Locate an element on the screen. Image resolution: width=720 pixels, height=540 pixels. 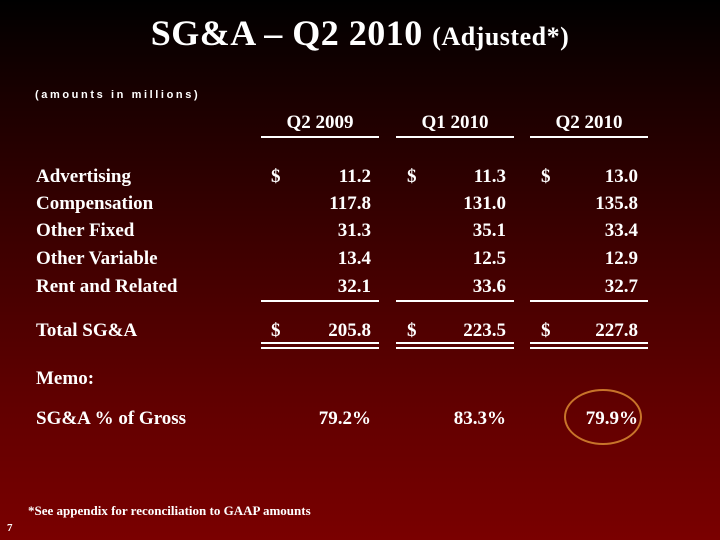
row-label-total-sga: Total SG&A is located at coordinates (87, 330).